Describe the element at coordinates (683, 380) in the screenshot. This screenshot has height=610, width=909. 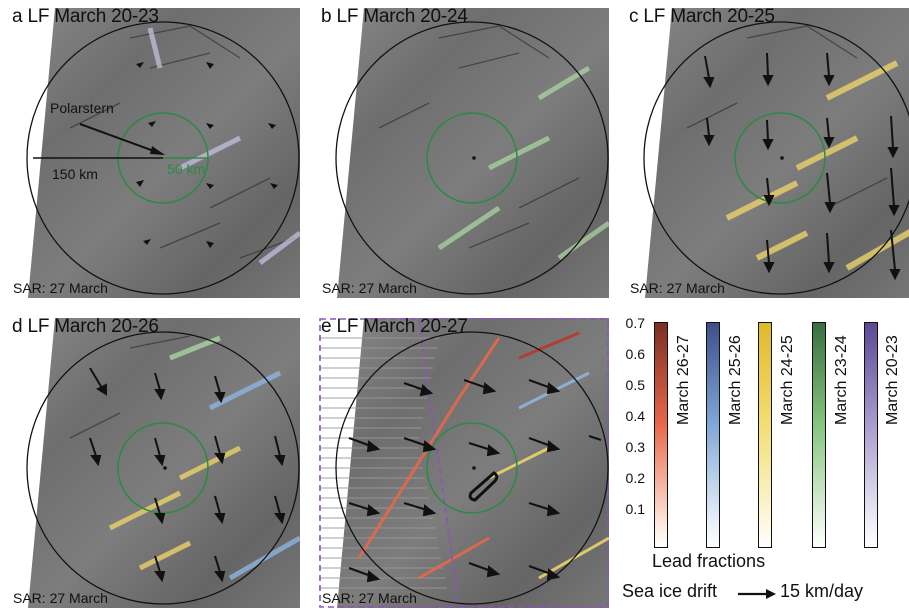
I see `colorbar-label: March 26-27` at that location.